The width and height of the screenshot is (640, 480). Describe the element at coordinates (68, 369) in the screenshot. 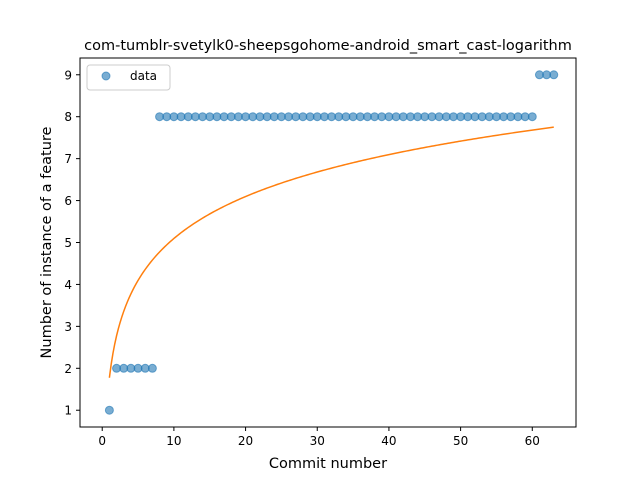

I see `y-tick-label: 2` at that location.